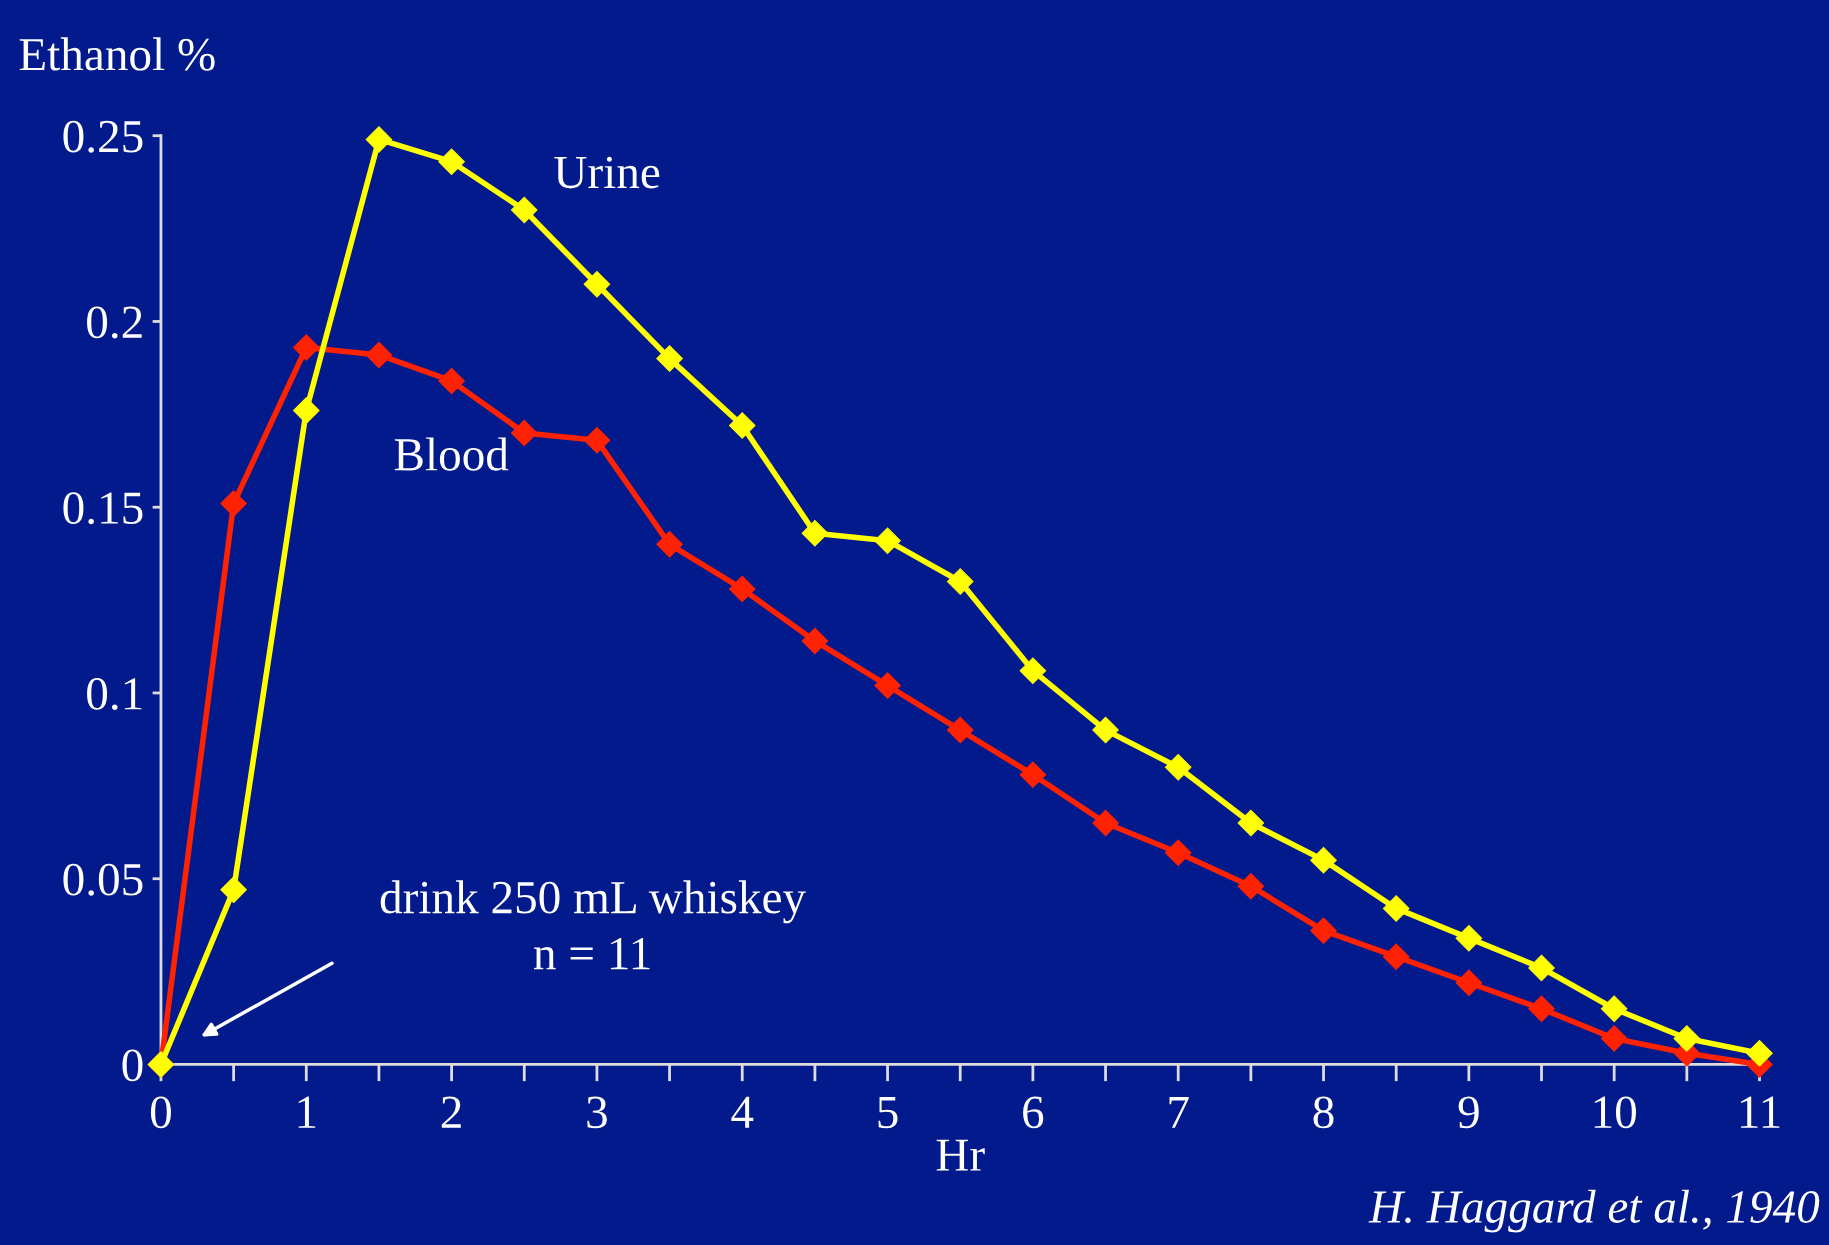  Describe the element at coordinates (160, 1112) in the screenshot. I see `x-tick-label: 0` at that location.